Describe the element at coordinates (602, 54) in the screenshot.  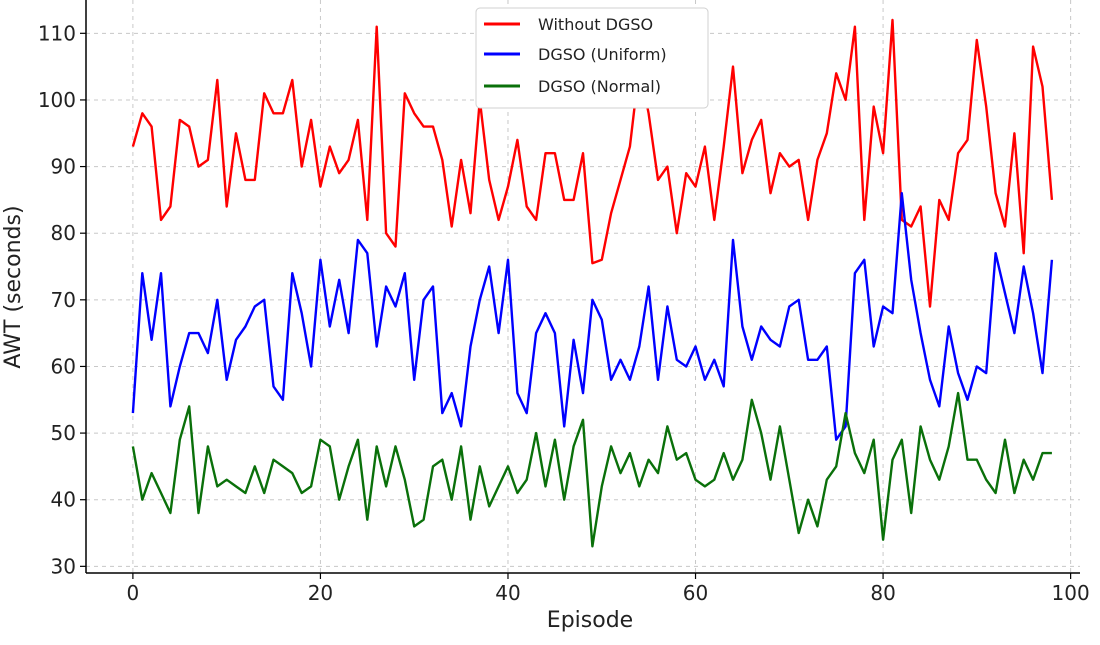
I see `legend-label-dgso-uniform: DGSO (Uniform)` at that location.